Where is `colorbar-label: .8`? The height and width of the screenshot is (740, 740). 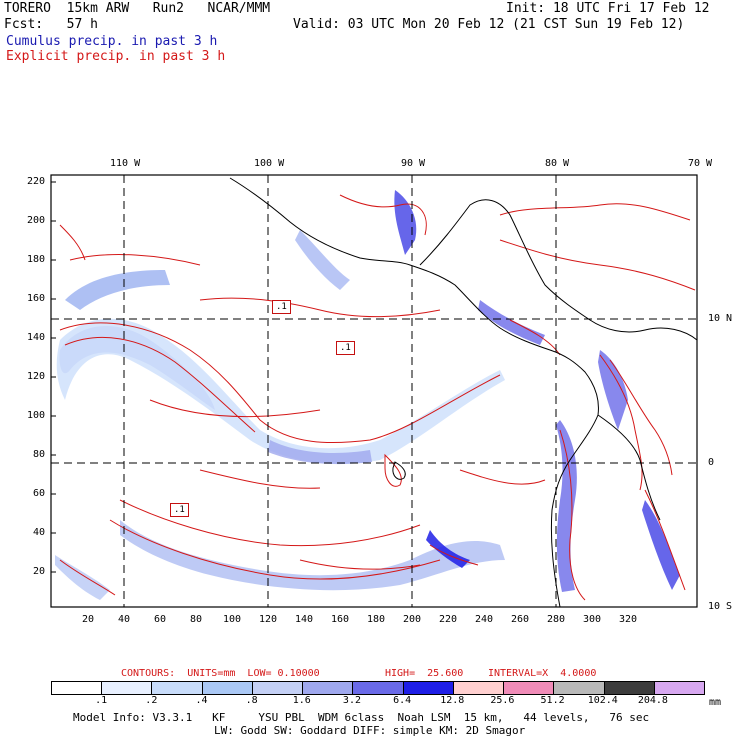 colorbar-label: .8 is located at coordinates (251, 700).